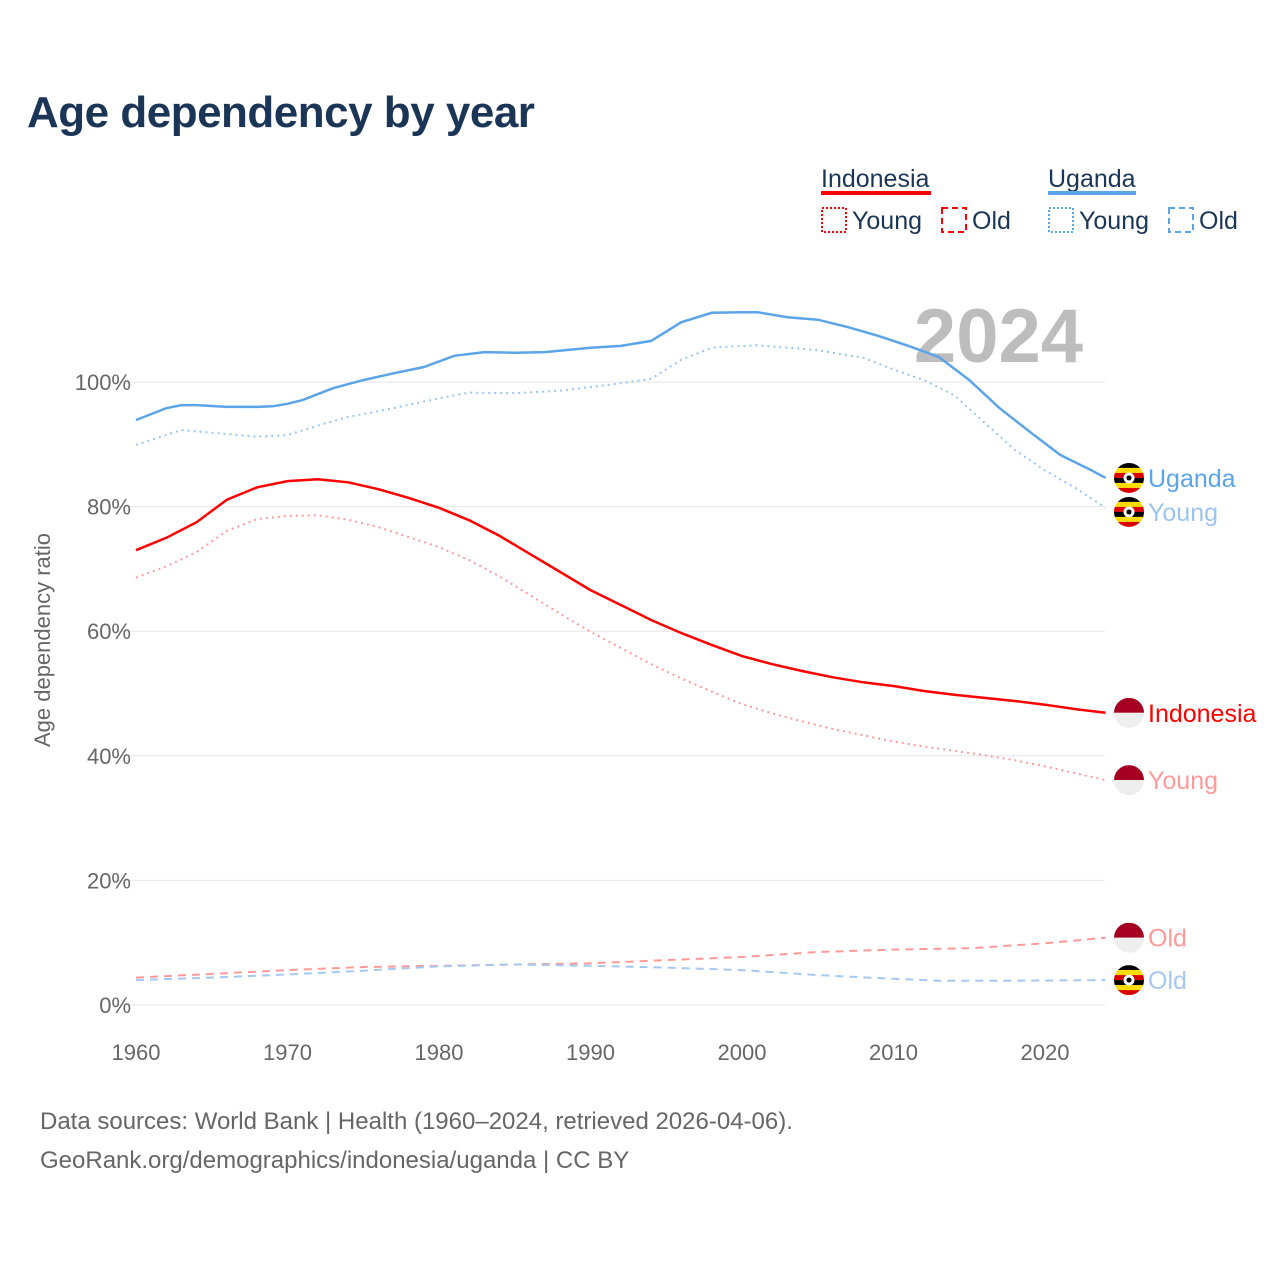 The height and width of the screenshot is (1280, 1280). Describe the element at coordinates (439, 1052) in the screenshot. I see `x-tick-label: 1980` at that location.